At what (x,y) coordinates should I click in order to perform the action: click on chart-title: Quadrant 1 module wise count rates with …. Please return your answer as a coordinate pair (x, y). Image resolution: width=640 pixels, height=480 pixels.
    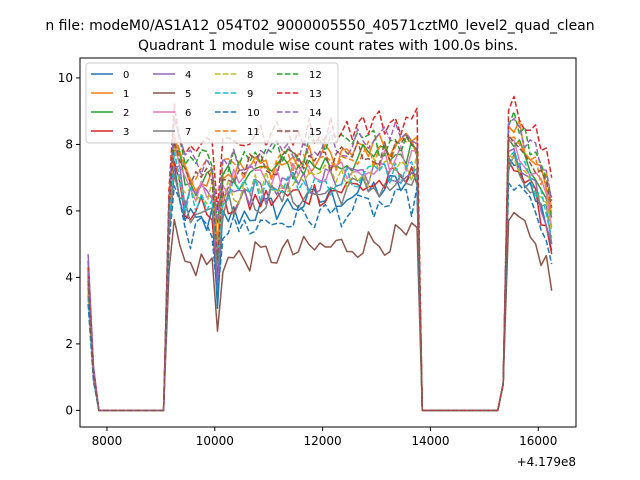
    Looking at the image, I should click on (328, 46).